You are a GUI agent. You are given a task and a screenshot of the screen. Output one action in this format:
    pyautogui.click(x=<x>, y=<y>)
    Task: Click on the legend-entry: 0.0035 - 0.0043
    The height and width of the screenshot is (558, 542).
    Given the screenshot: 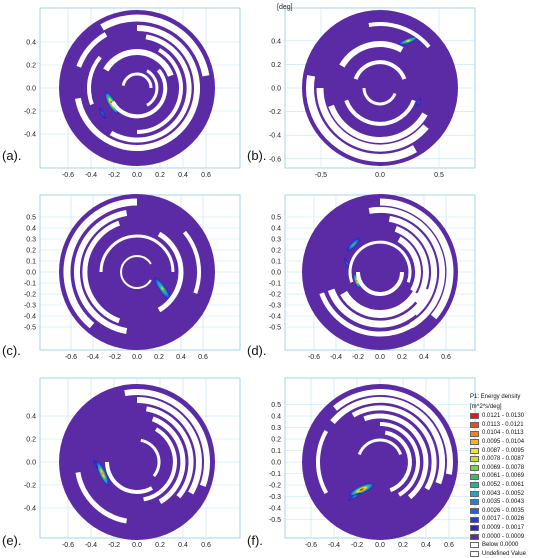 What is the action you would take?
    pyautogui.click(x=506, y=502)
    